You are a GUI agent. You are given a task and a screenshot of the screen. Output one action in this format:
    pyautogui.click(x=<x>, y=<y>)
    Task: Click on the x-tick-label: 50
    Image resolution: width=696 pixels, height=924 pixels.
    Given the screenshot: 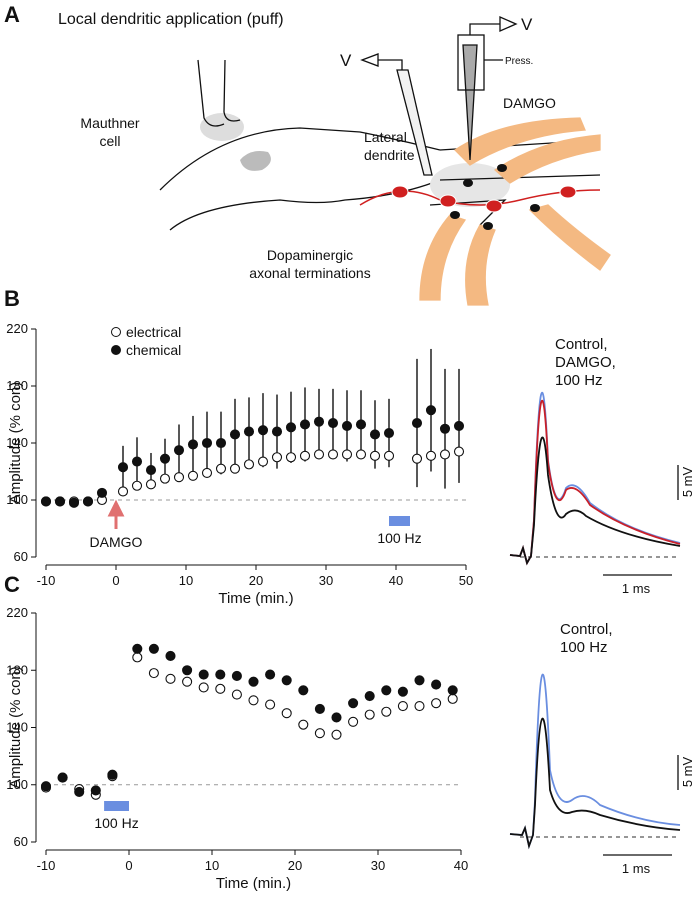 What is the action you would take?
    pyautogui.click(x=466, y=580)
    